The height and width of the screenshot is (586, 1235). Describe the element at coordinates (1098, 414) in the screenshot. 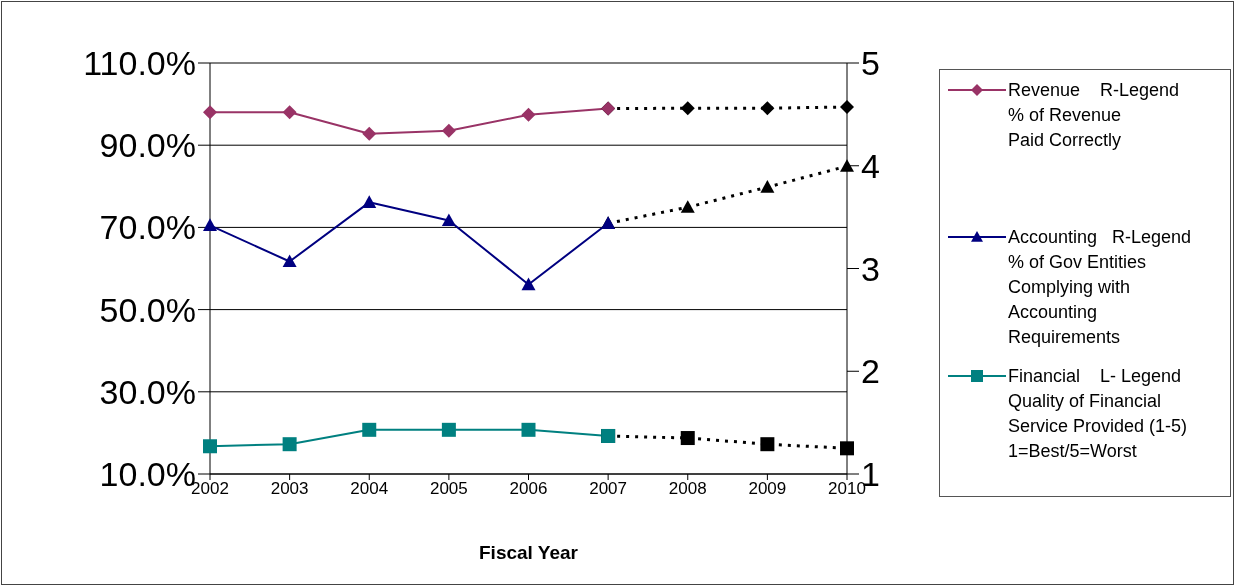

I see `legend-label: Financial L- Legend Quality of Financial Service Provided (1-5) 1=Best/5=Worst` at that location.